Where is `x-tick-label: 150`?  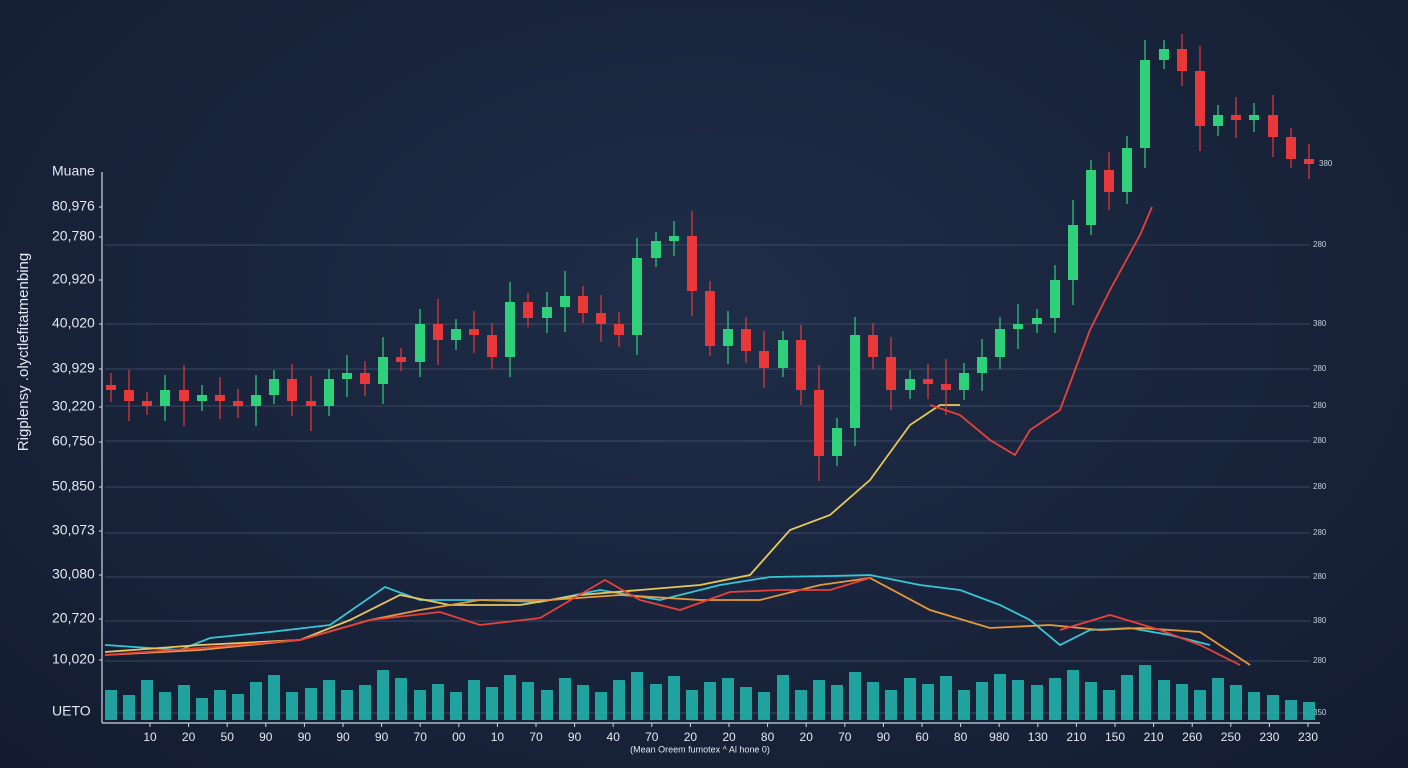 x-tick-label: 150 is located at coordinates (1115, 737).